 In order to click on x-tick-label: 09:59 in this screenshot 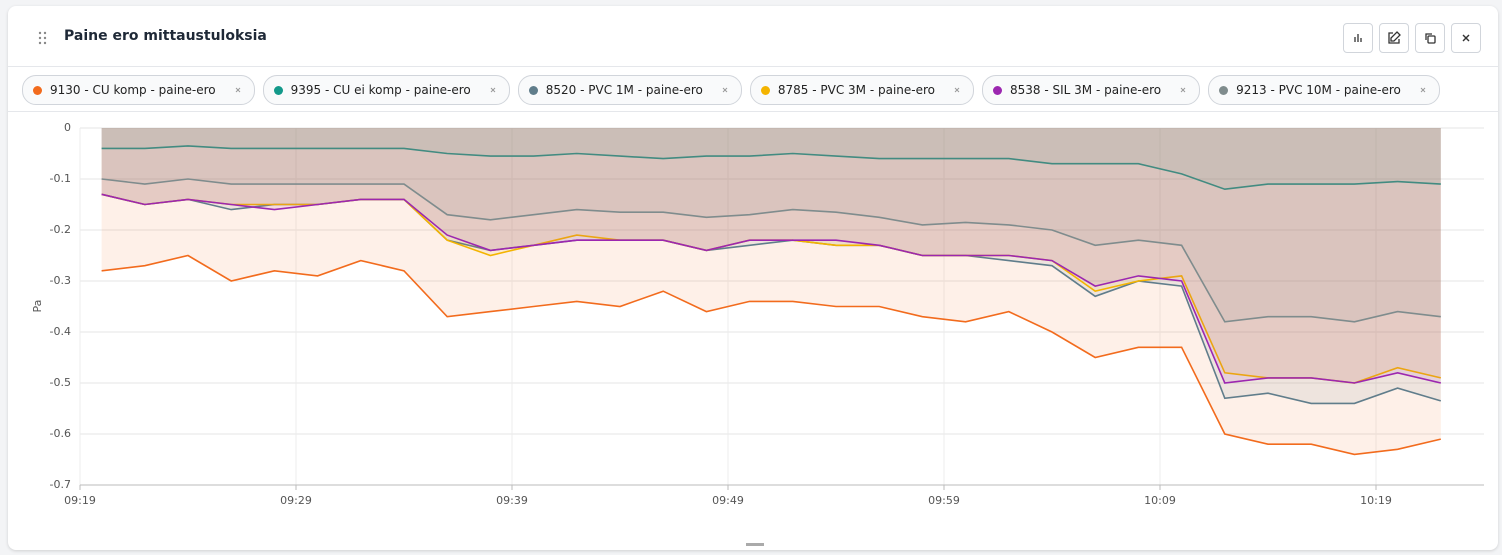, I will do `click(944, 500)`.